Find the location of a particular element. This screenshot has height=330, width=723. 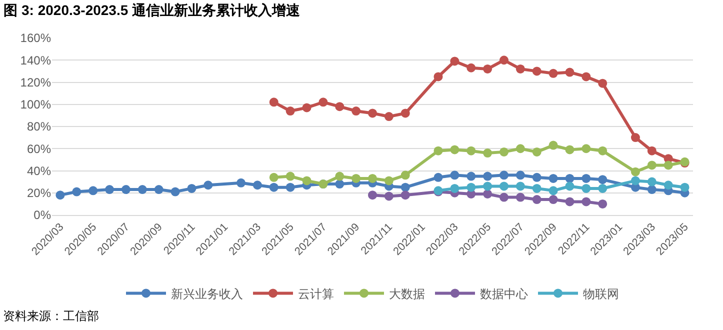

legend-label: 云计算 is located at coordinates (316, 293).